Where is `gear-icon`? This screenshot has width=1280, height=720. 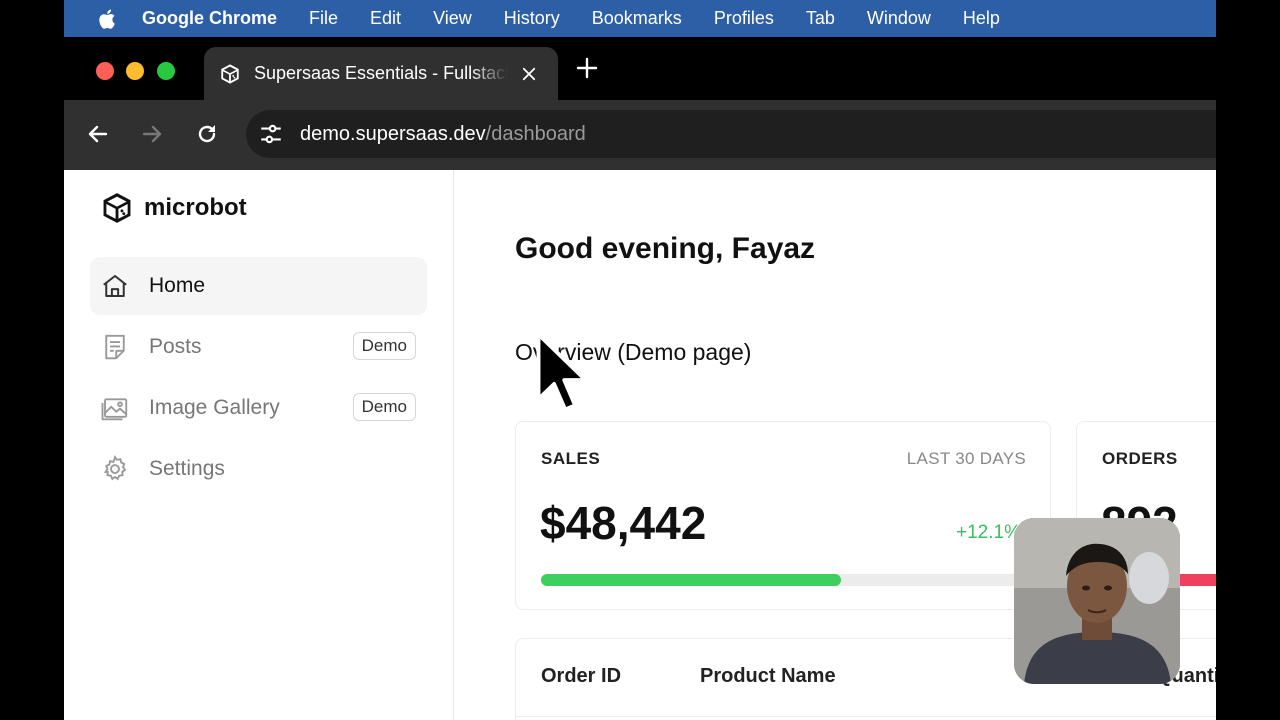
gear-icon is located at coordinates (115, 468).